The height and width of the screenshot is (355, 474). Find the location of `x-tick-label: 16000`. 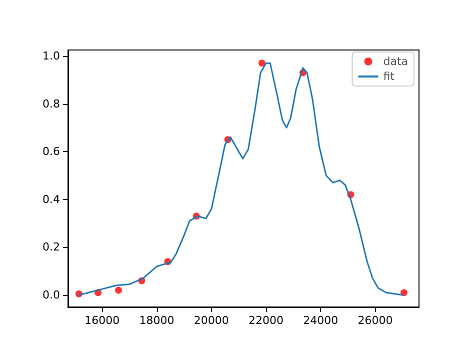

x-tick-label: 16000 is located at coordinates (102, 320).